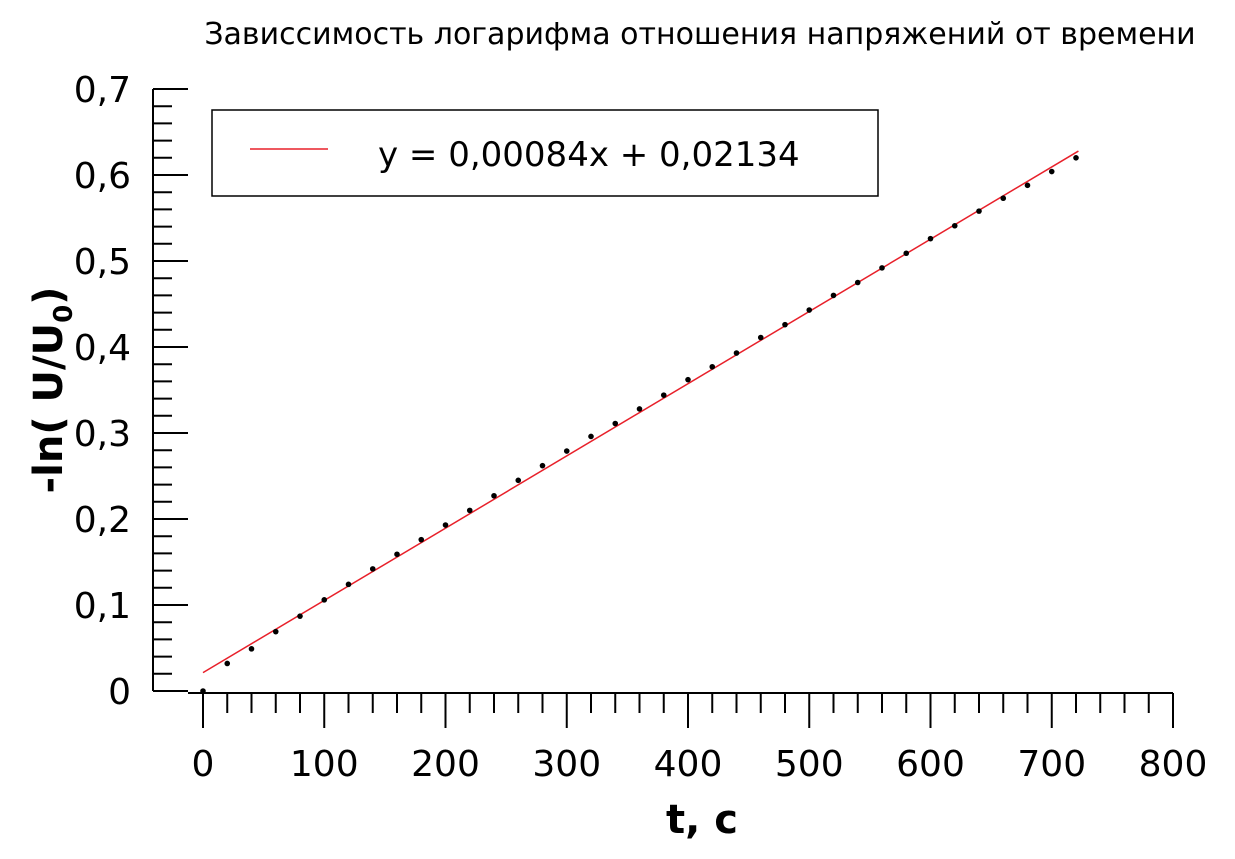 Image resolution: width=1235 pixels, height=859 pixels. Describe the element at coordinates (566, 764) in the screenshot. I see `x-tick-label: 300` at that location.